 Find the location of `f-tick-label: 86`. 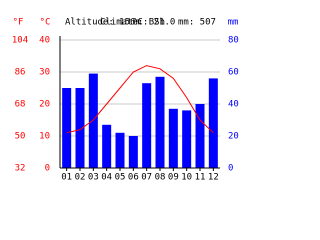

f-tick-label: 86 is located at coordinates (20, 73).